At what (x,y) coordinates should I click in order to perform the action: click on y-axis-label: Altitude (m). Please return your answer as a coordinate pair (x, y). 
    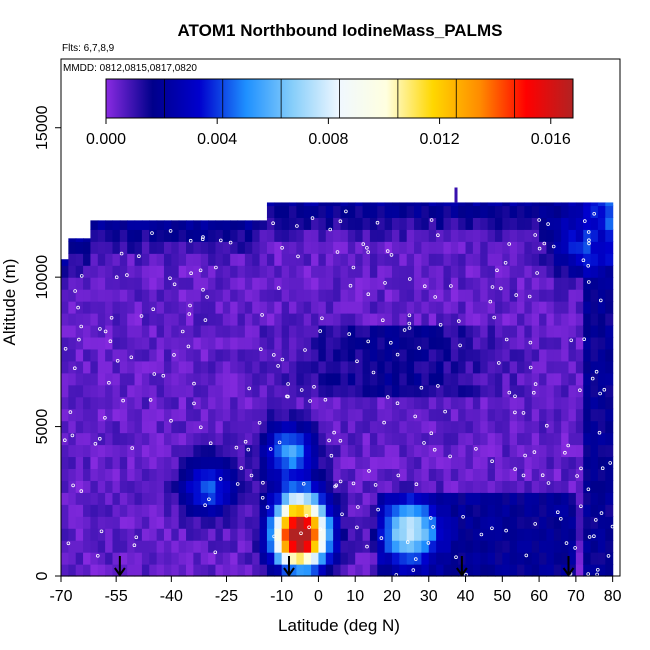
    Looking at the image, I should click on (9, 302).